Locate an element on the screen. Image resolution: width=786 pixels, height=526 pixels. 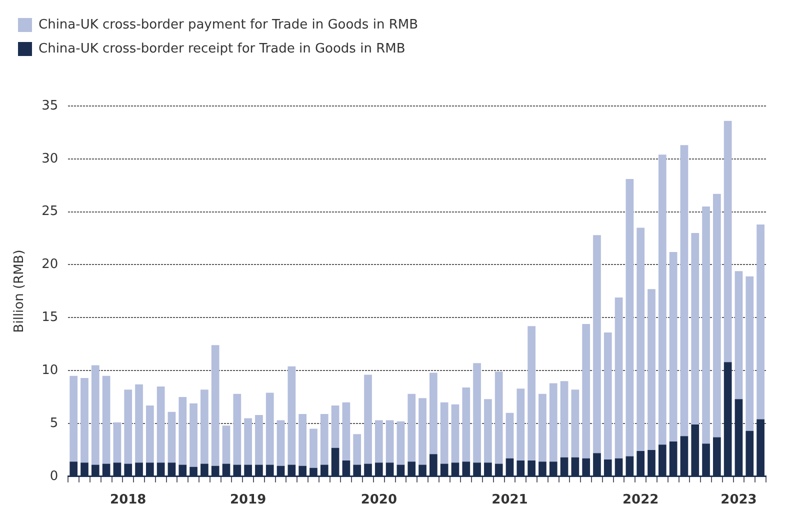
y-tick-label: 5 is located at coordinates (54, 423).